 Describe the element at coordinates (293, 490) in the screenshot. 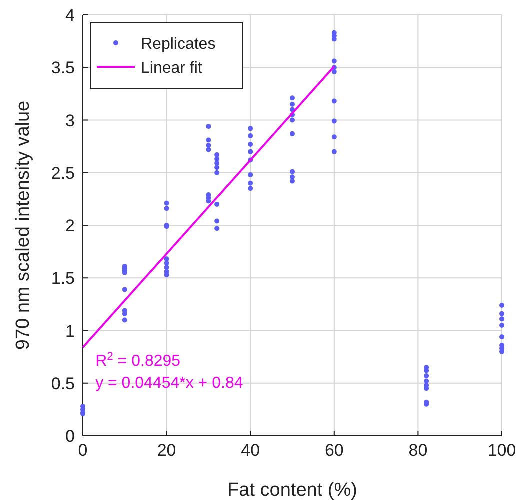

I see `x-axis-title: Fat content (%)` at that location.